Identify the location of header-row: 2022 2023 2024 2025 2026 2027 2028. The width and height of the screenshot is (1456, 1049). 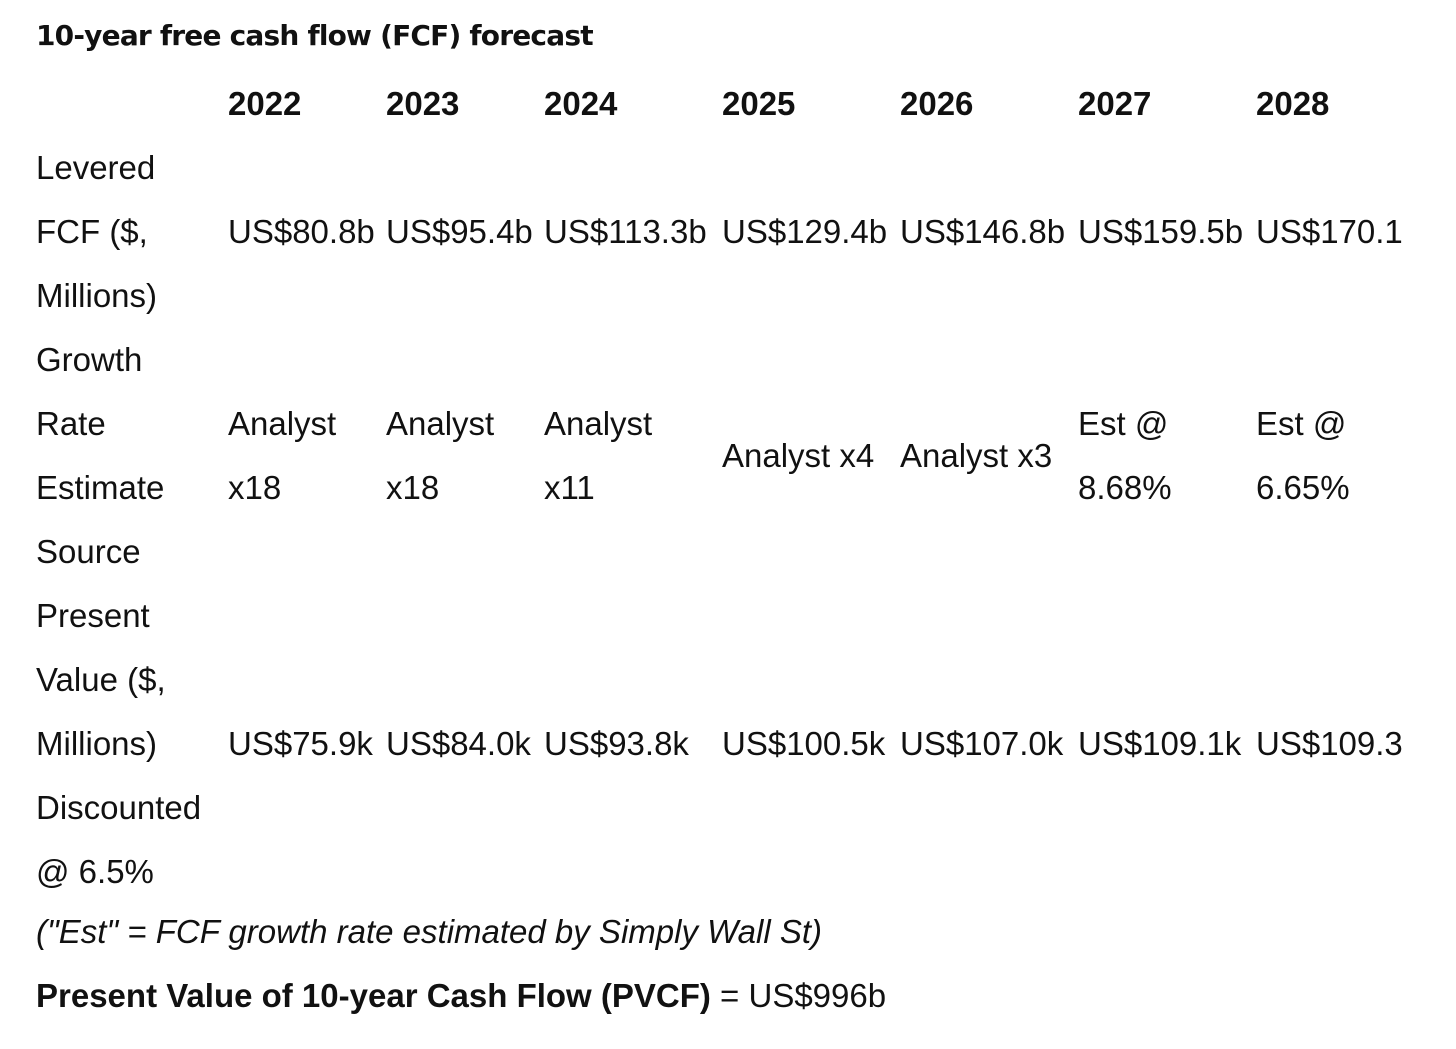
(719, 104).